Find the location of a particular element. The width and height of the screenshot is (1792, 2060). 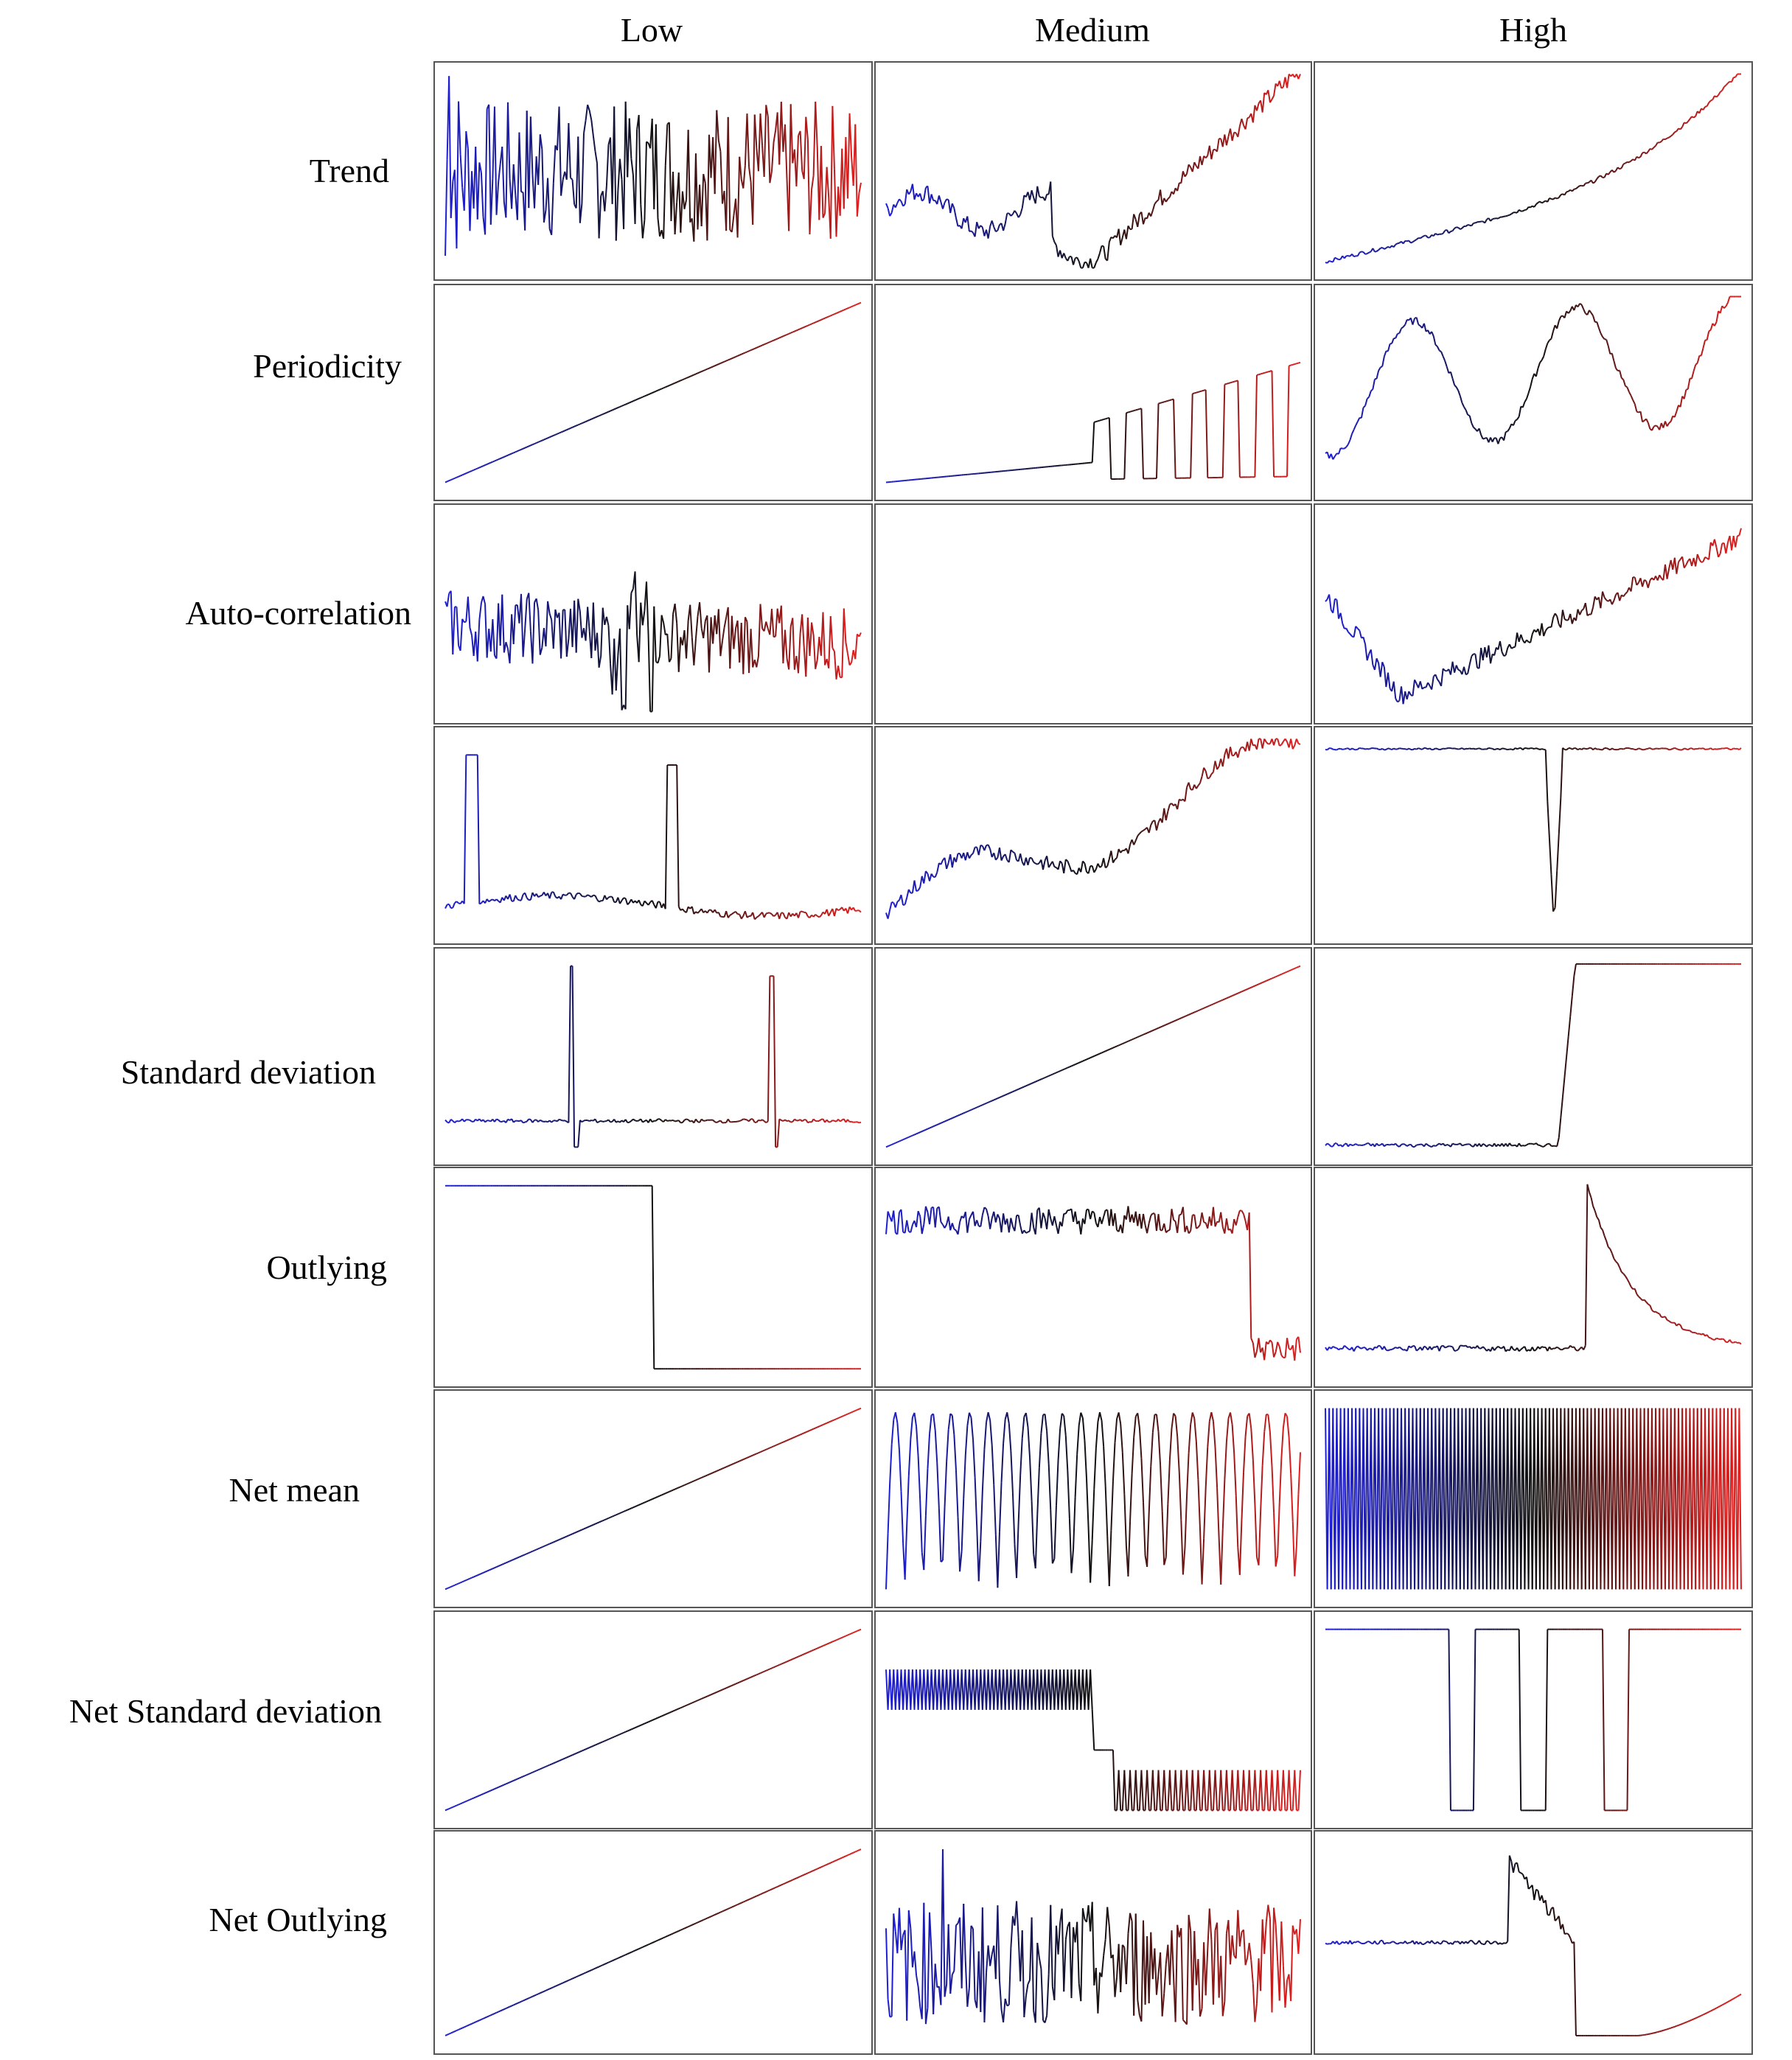

chart-cell-r0-c1 is located at coordinates (1093, 171).